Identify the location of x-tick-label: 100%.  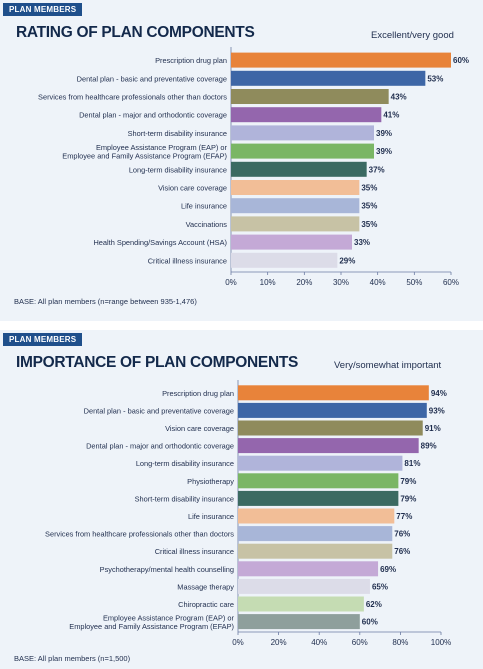
(441, 642).